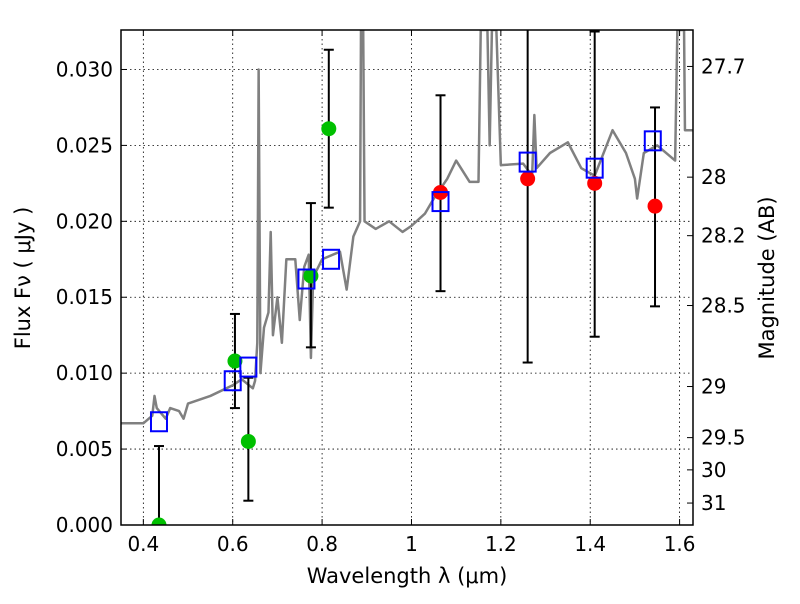 This screenshot has height=604, width=800. Describe the element at coordinates (680, 544) in the screenshot. I see `x-tick-label: 1.6` at that location.